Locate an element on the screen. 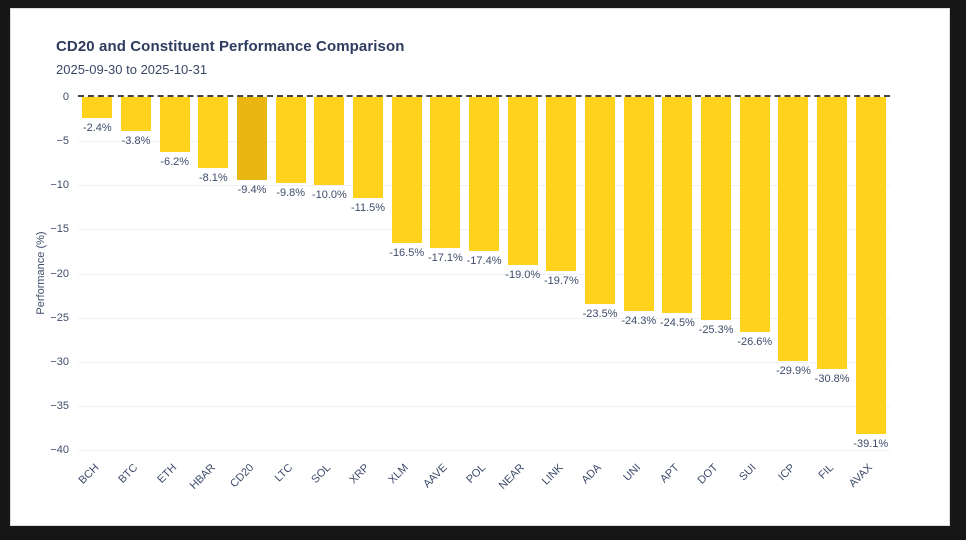  x-axis-label-eth: ETH is located at coordinates (166, 473).